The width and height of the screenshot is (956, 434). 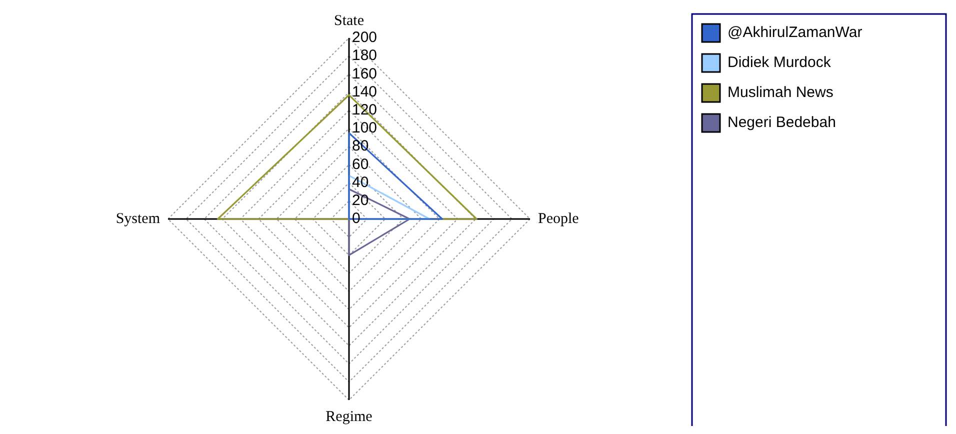 What do you see at coordinates (360, 182) in the screenshot?
I see `y-tick-label: 40` at bounding box center [360, 182].